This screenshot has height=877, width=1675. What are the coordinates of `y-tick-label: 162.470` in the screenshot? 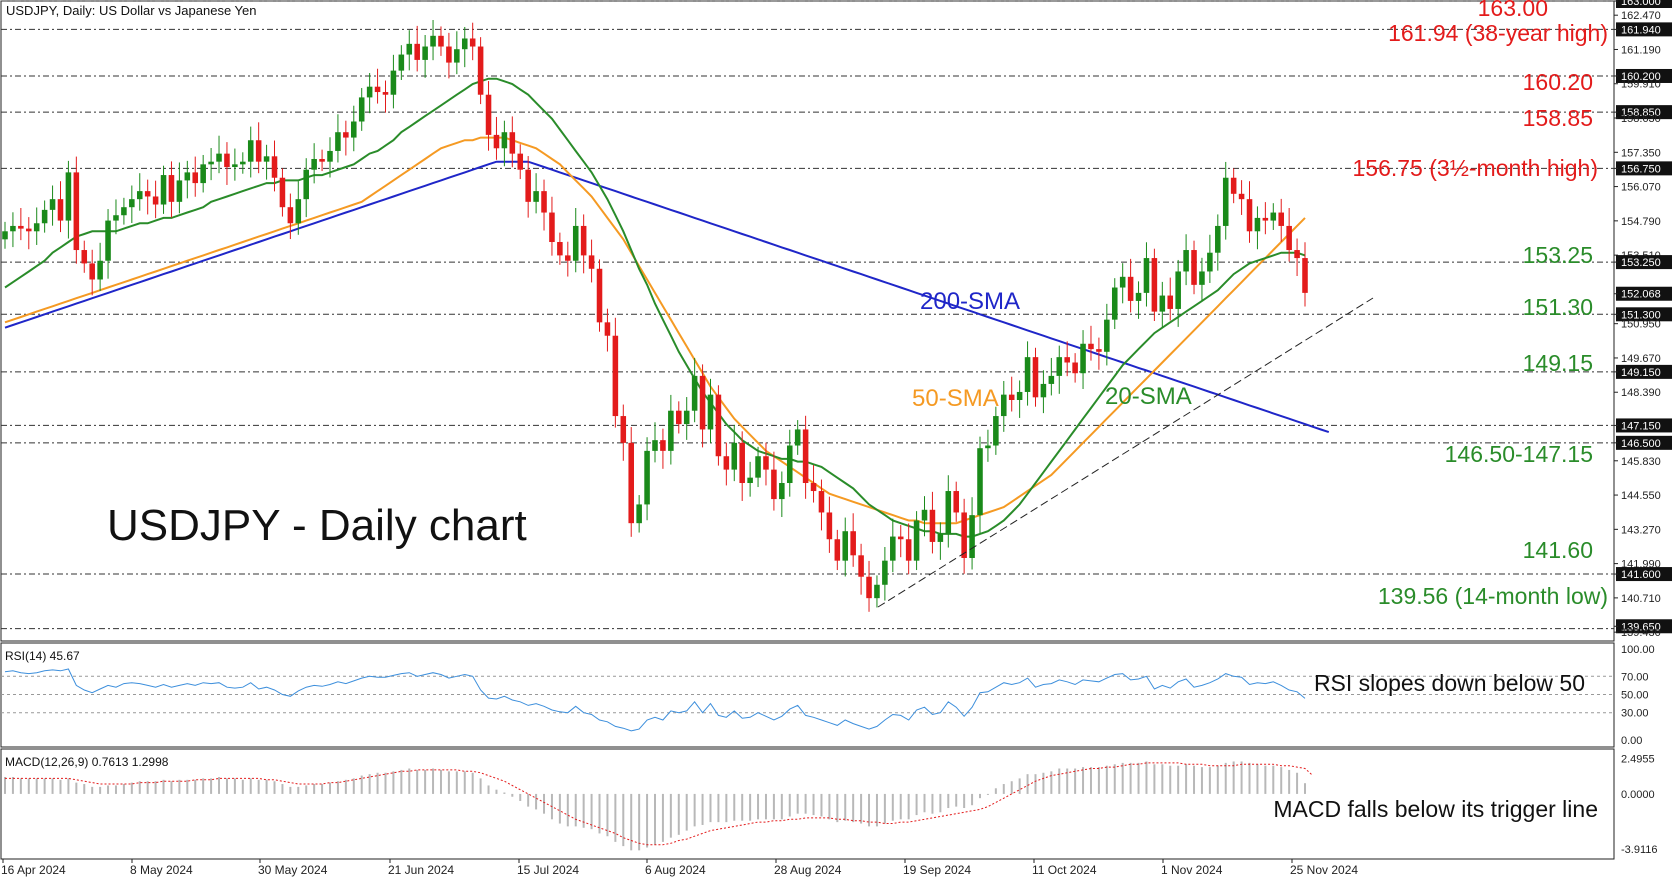 It's located at (1641, 16).